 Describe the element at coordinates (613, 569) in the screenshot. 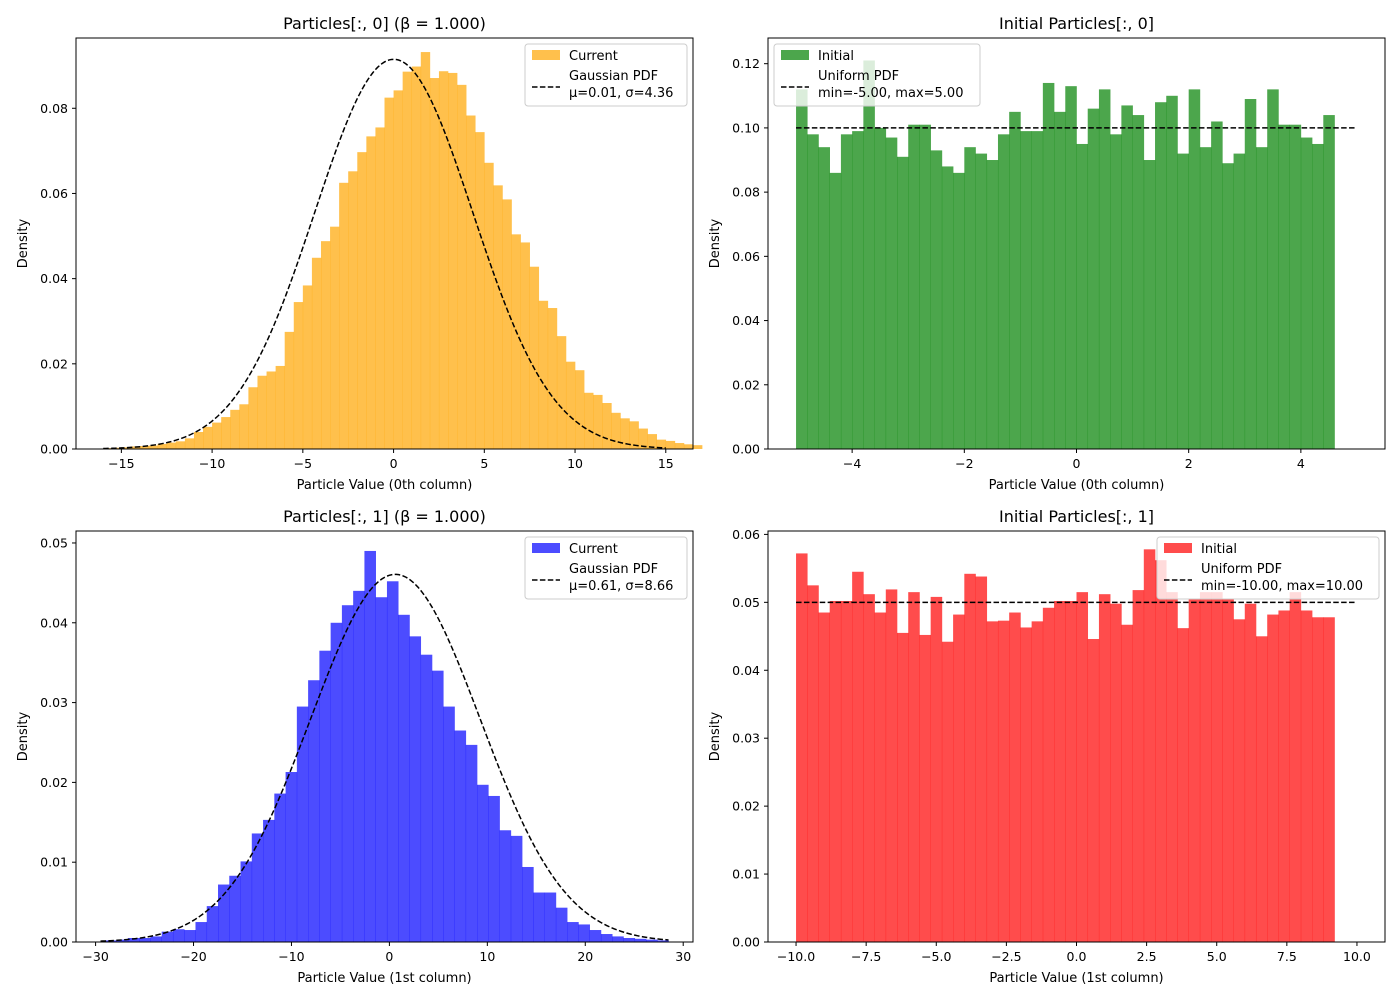

I see `legend-label-pdf: Gaussian PDF` at that location.